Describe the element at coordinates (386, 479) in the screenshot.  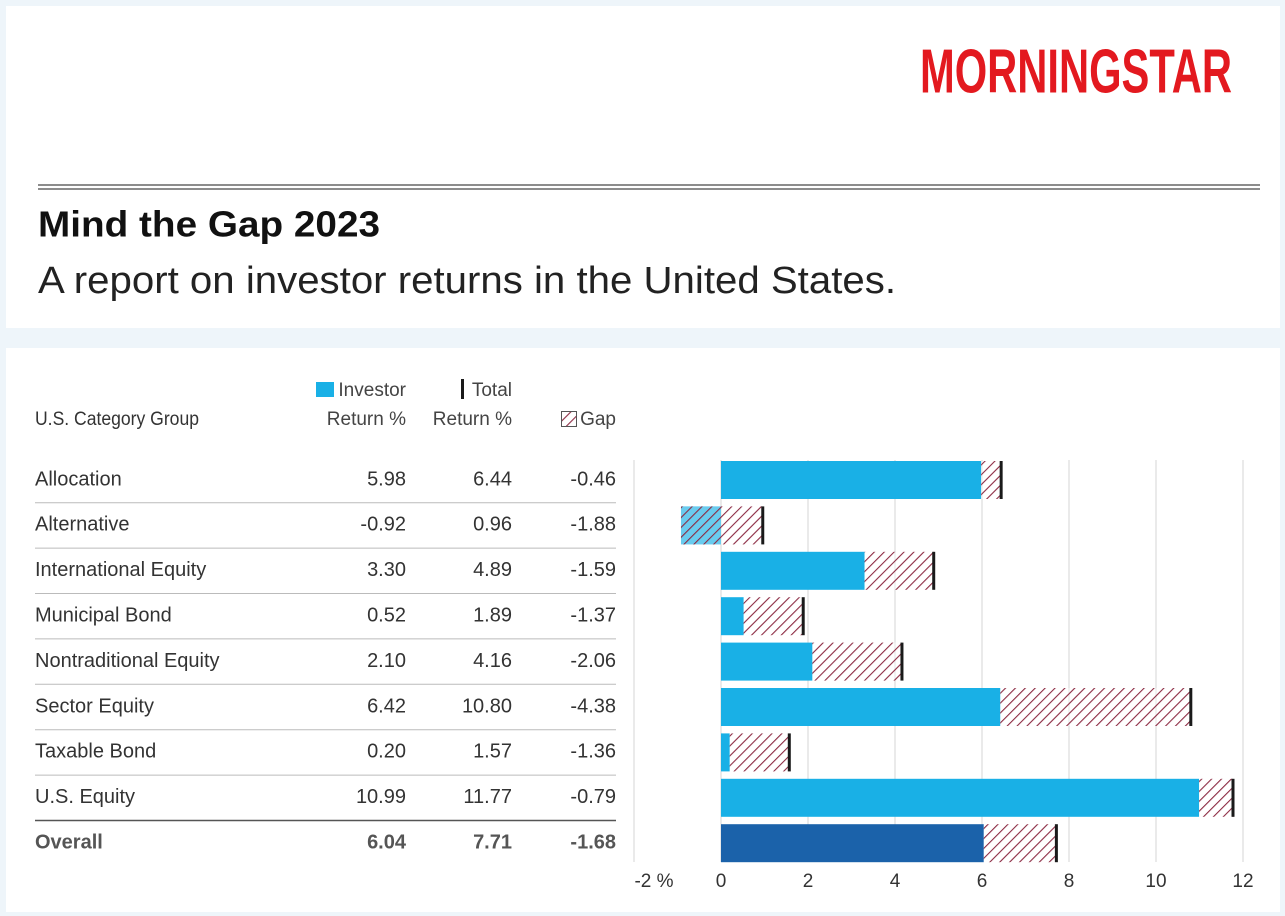
I see `table-value: 5.98` at that location.